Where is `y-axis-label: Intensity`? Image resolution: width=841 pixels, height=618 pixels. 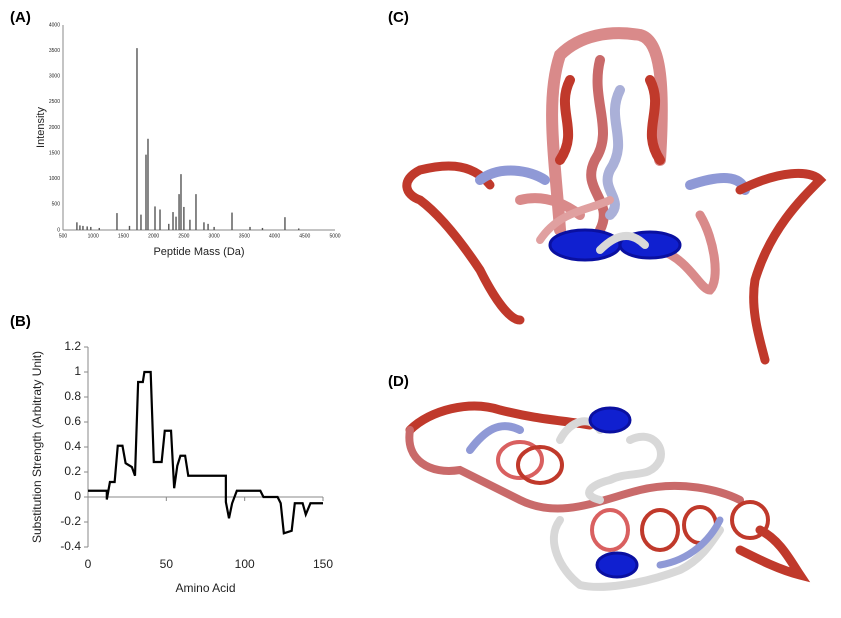
y-axis-label: Intensity is located at coordinates (41, 127).